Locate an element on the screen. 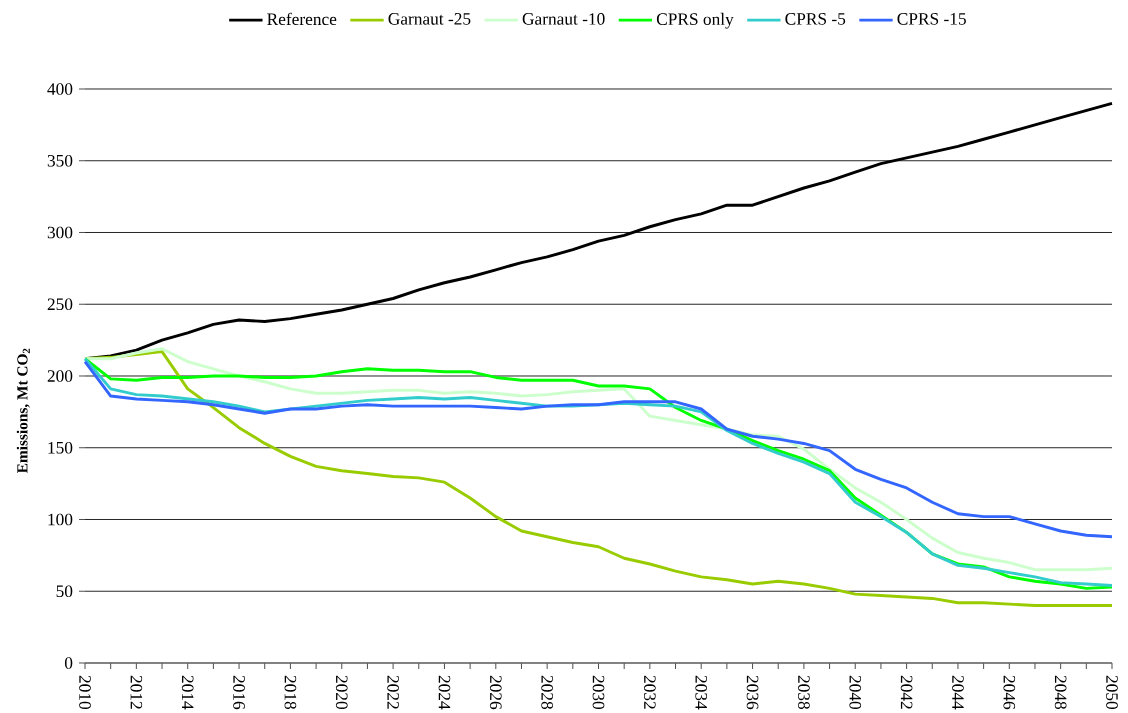  legend-label: Reference is located at coordinates (302, 19).